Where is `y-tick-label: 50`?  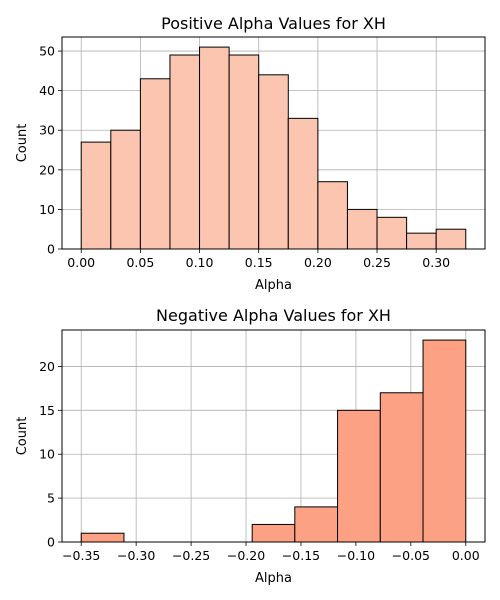 y-tick-label: 50 is located at coordinates (47, 51).